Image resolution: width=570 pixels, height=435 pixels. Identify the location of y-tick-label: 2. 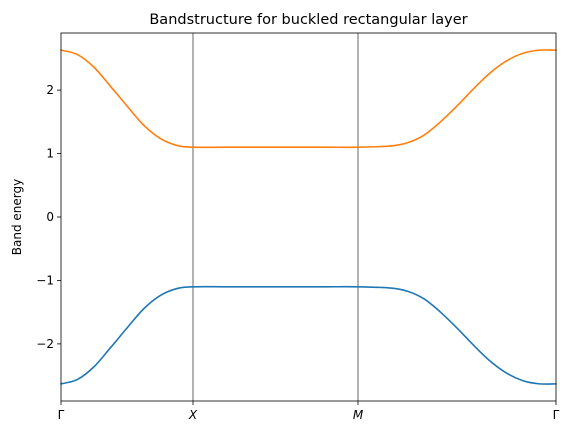
(50, 90).